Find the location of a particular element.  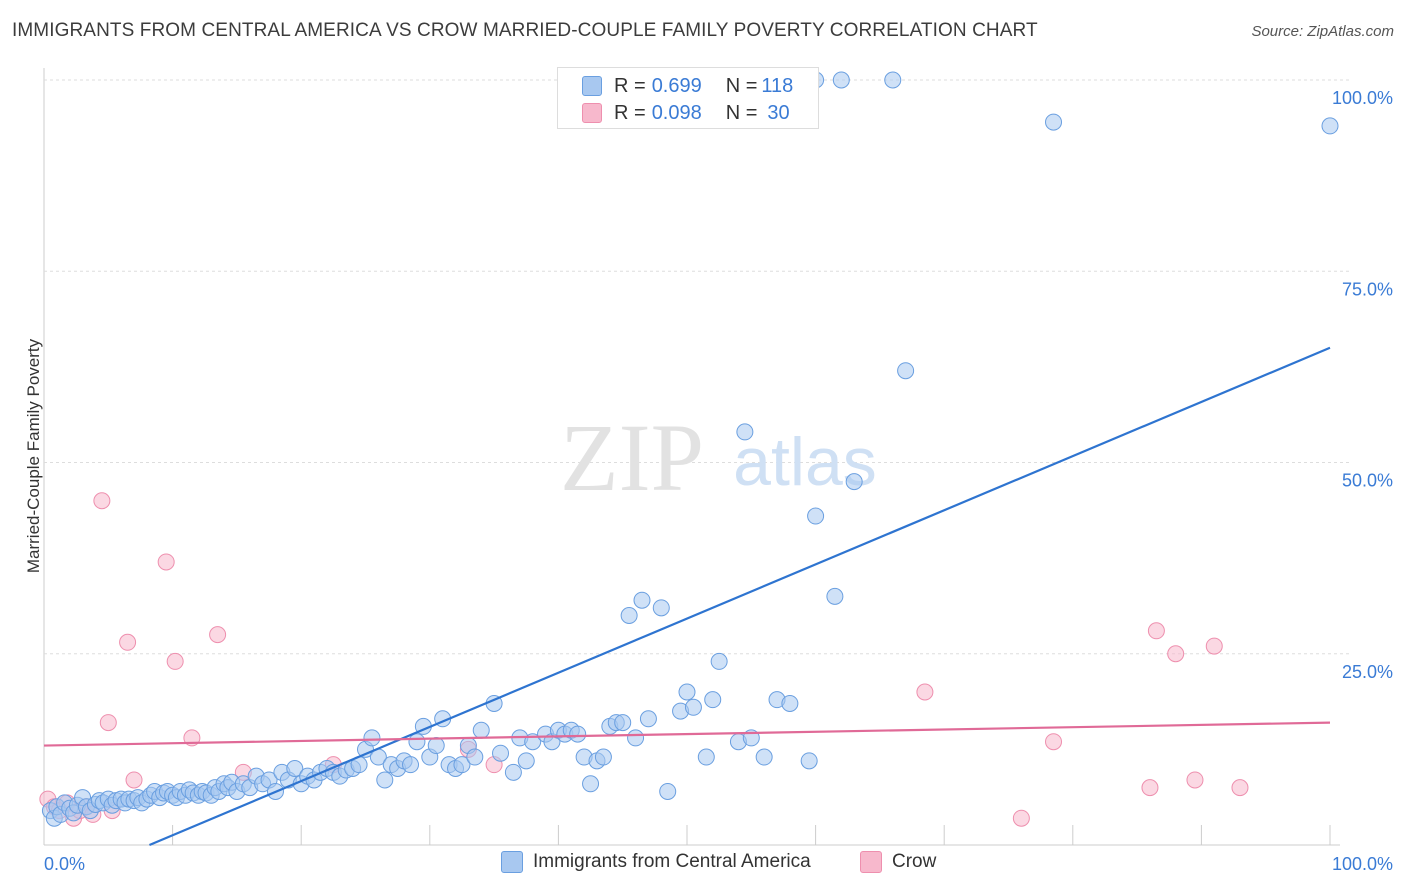

legend-label-immigrants: Immigrants from Central America is located at coordinates (672, 861).